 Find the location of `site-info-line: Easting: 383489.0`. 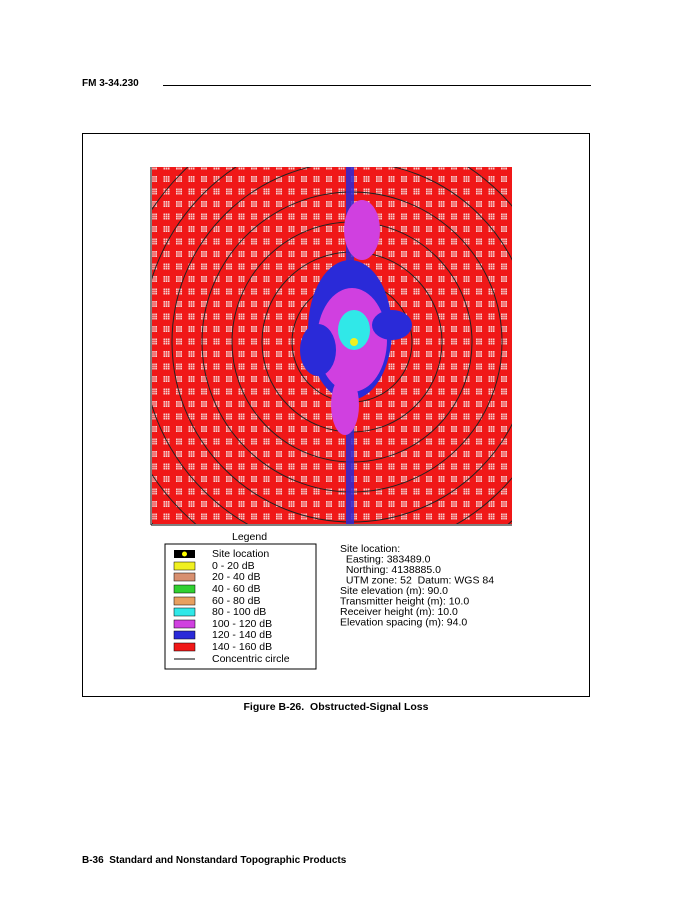

site-info-line: Easting: 383489.0 is located at coordinates (385, 559).